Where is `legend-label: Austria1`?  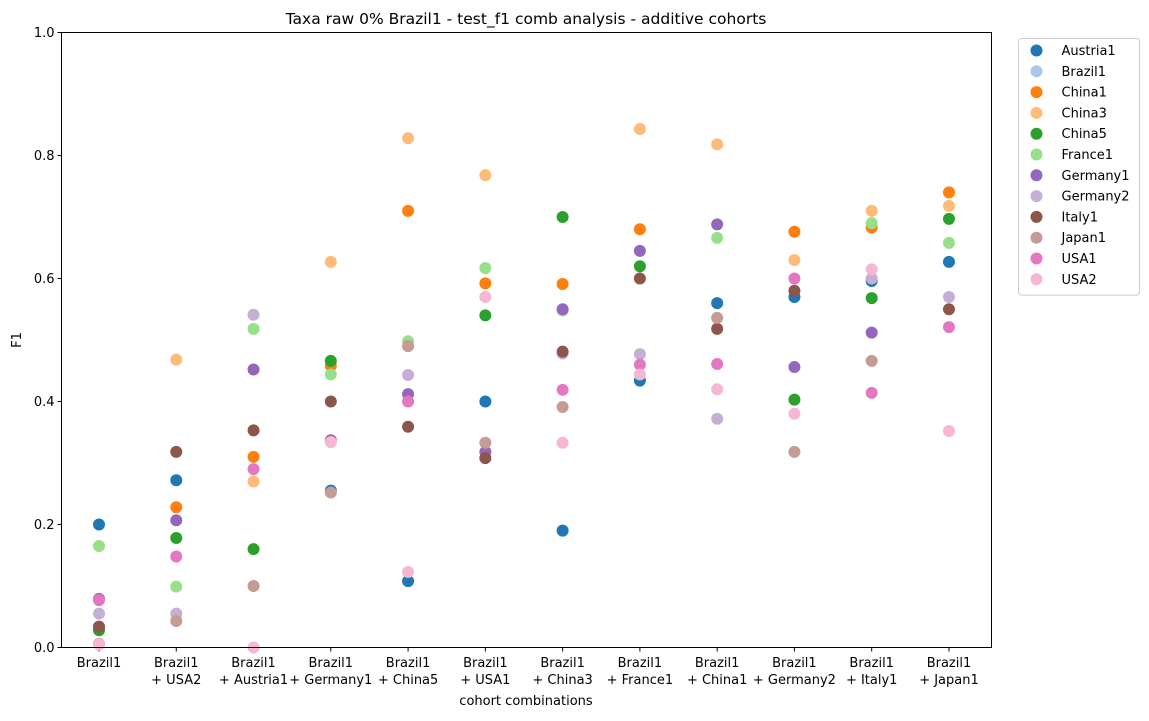 legend-label: Austria1 is located at coordinates (1089, 51).